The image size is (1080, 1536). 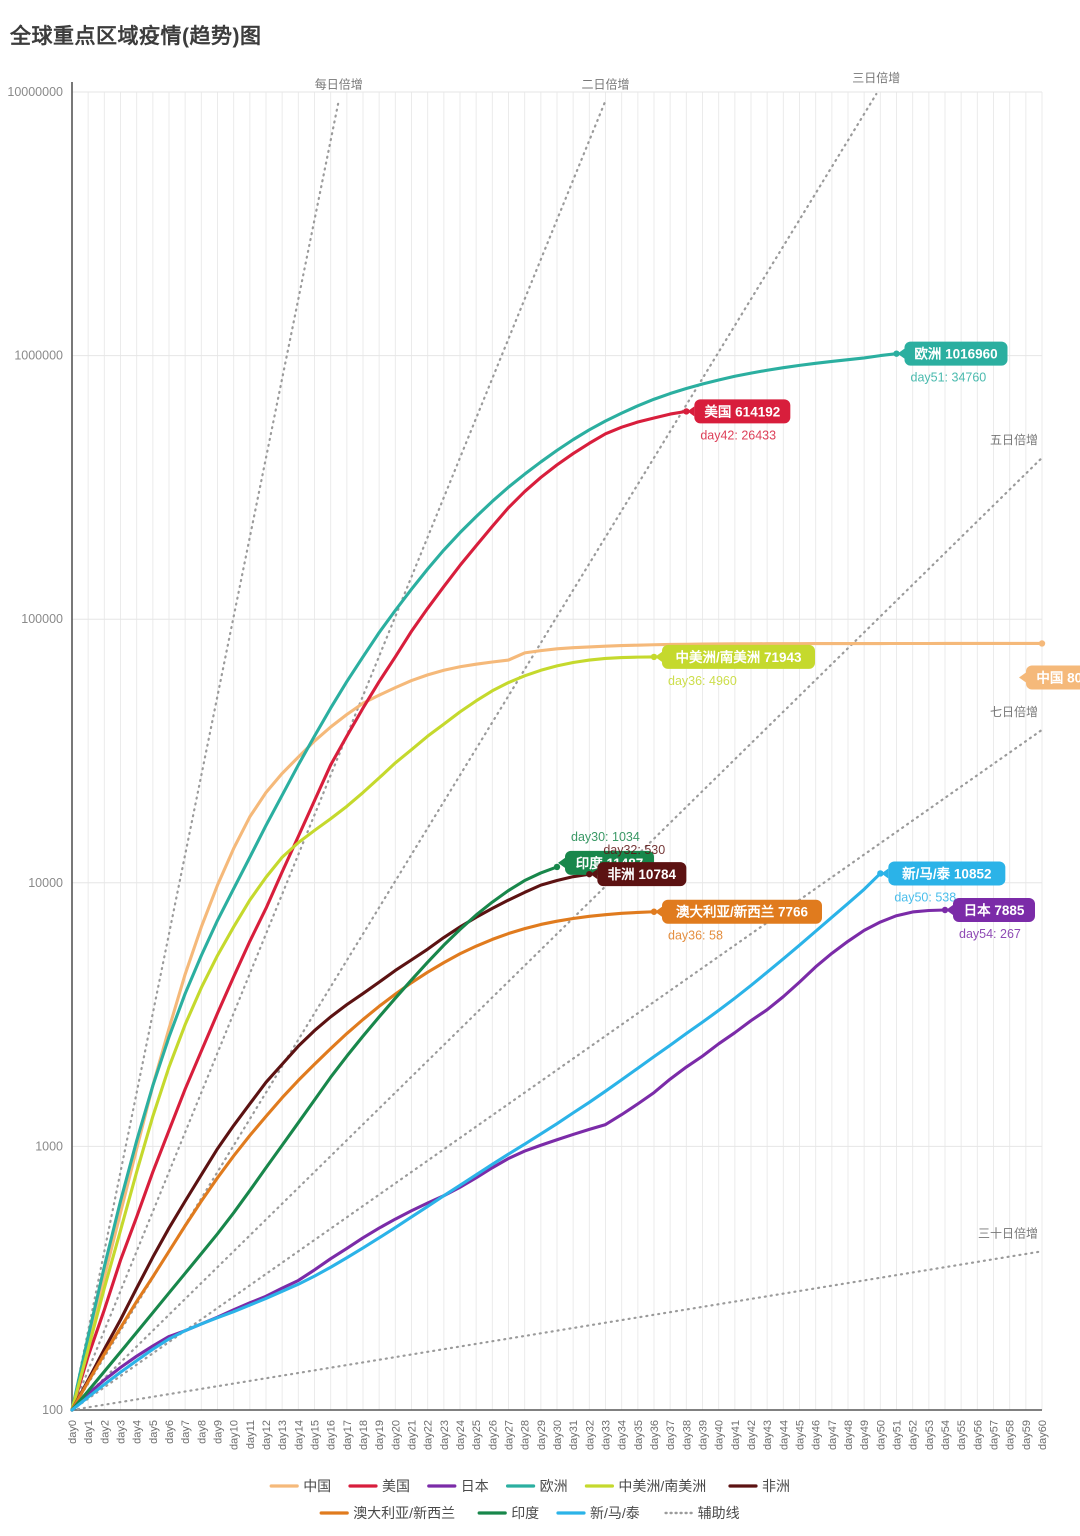 I want to click on doubling-guide-label: 每日倍增, so click(x=339, y=84).